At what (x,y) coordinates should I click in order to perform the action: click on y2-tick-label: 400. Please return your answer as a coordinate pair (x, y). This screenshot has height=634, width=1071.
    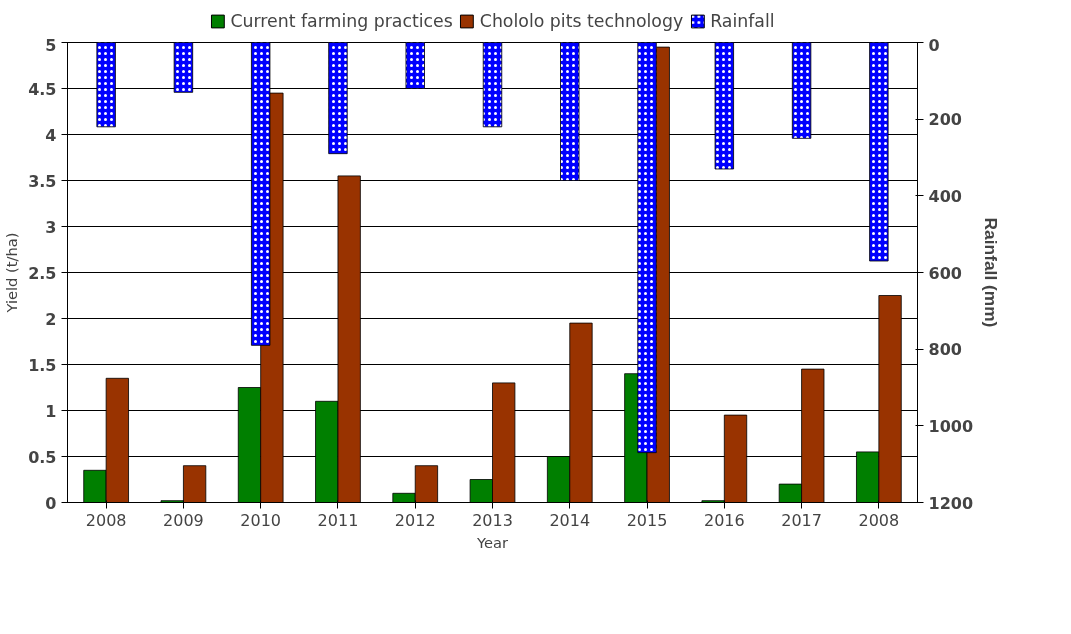
    Looking at the image, I should click on (945, 196).